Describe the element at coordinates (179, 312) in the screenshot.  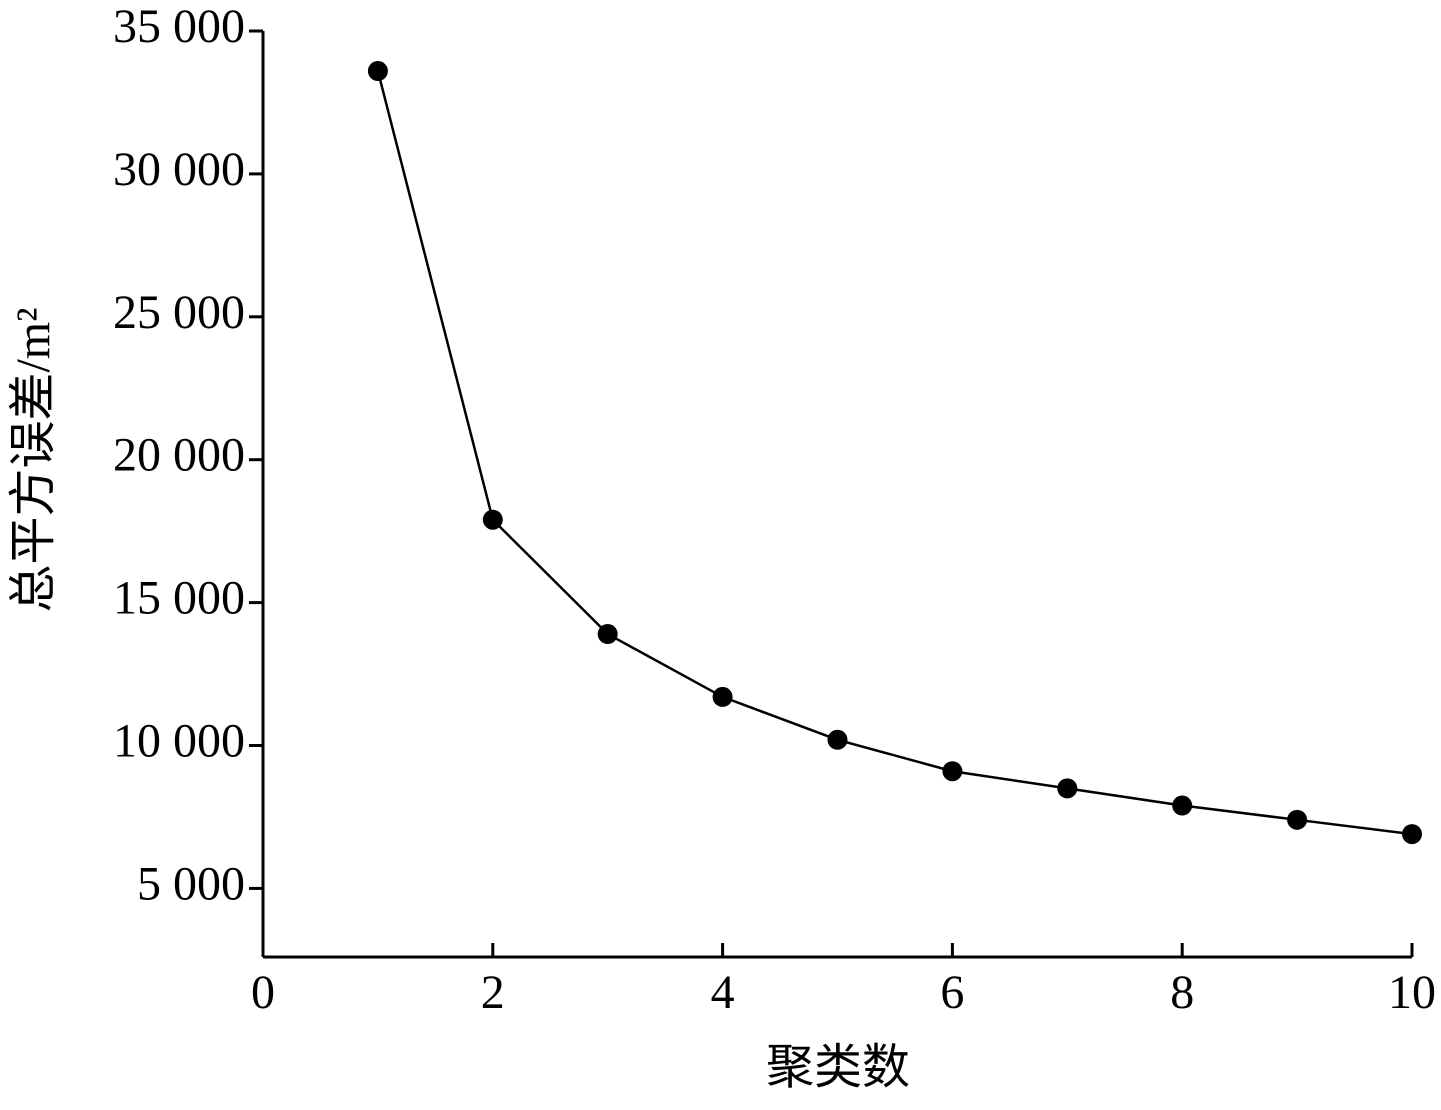
I see `y-tick-label: 25 000` at that location.